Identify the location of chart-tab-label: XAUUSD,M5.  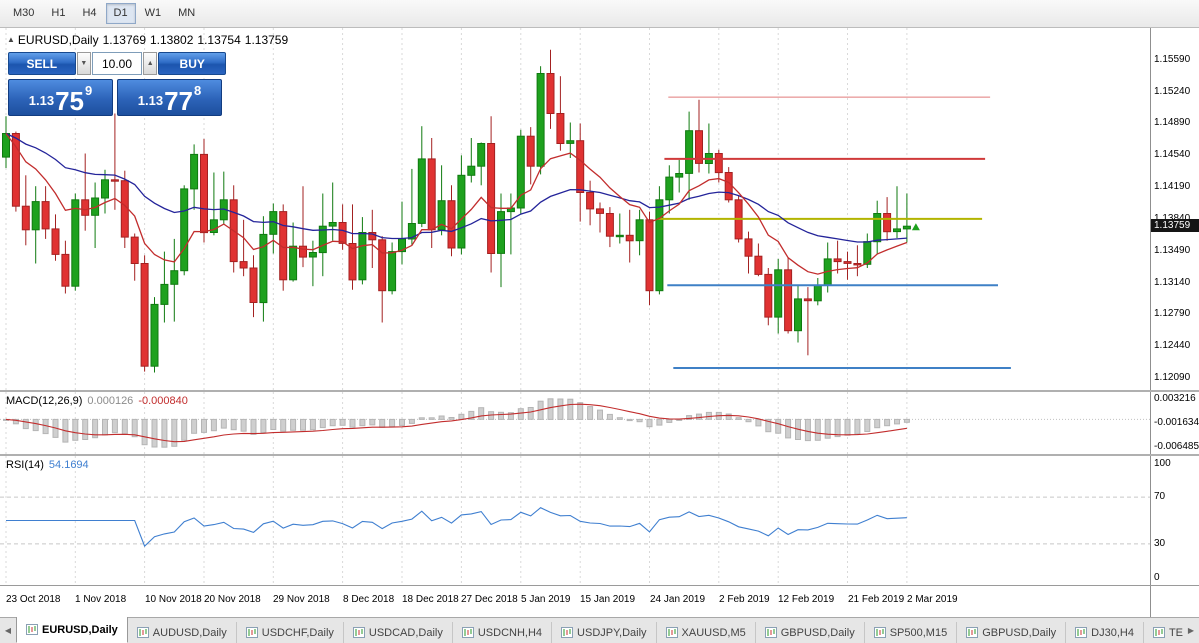
(713, 632).